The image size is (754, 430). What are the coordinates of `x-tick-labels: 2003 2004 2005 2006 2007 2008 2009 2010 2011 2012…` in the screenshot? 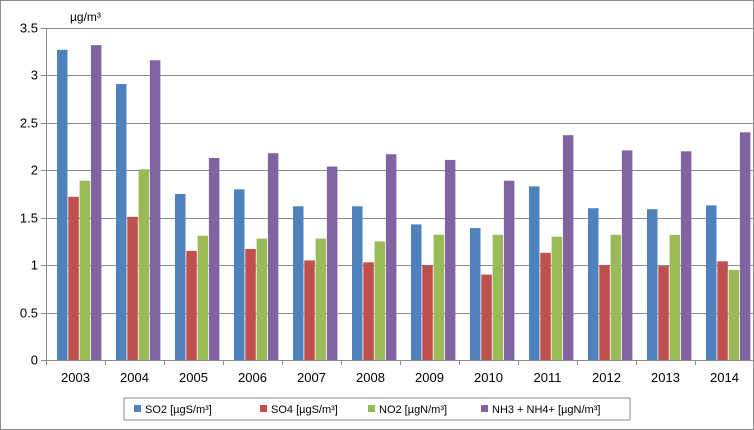 It's located at (400, 377).